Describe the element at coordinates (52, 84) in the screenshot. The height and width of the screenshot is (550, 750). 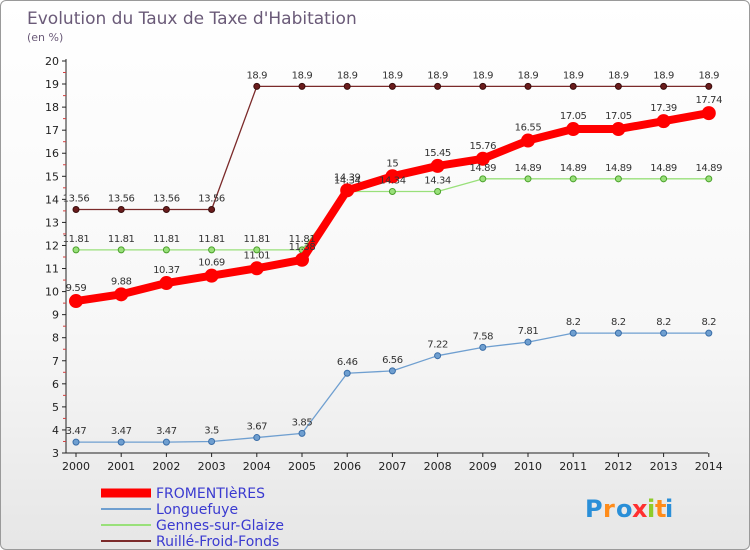
I see `y-tick-label: 19` at that location.